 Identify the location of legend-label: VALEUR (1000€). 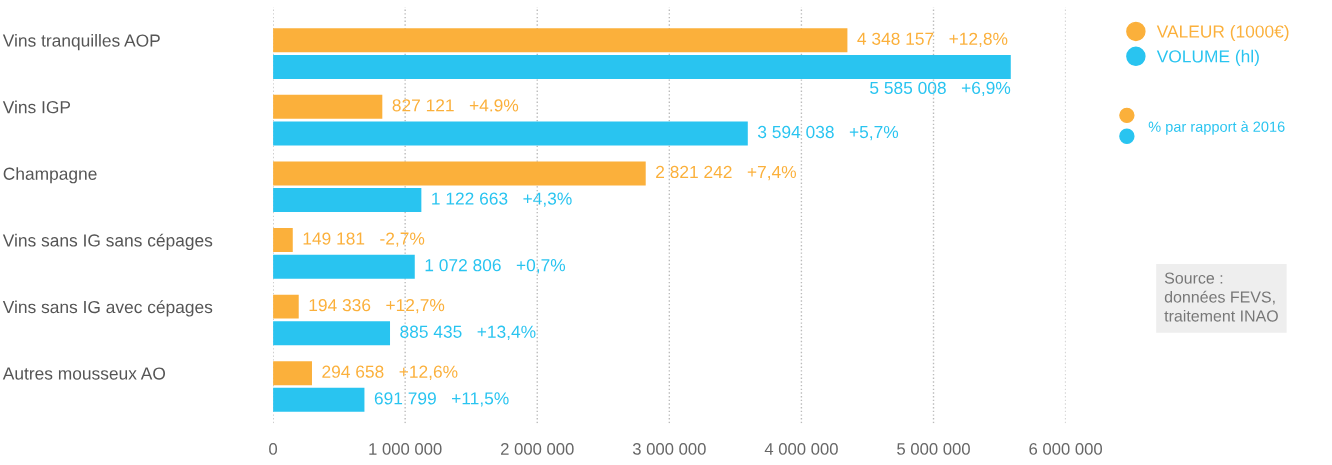
(1222, 33).